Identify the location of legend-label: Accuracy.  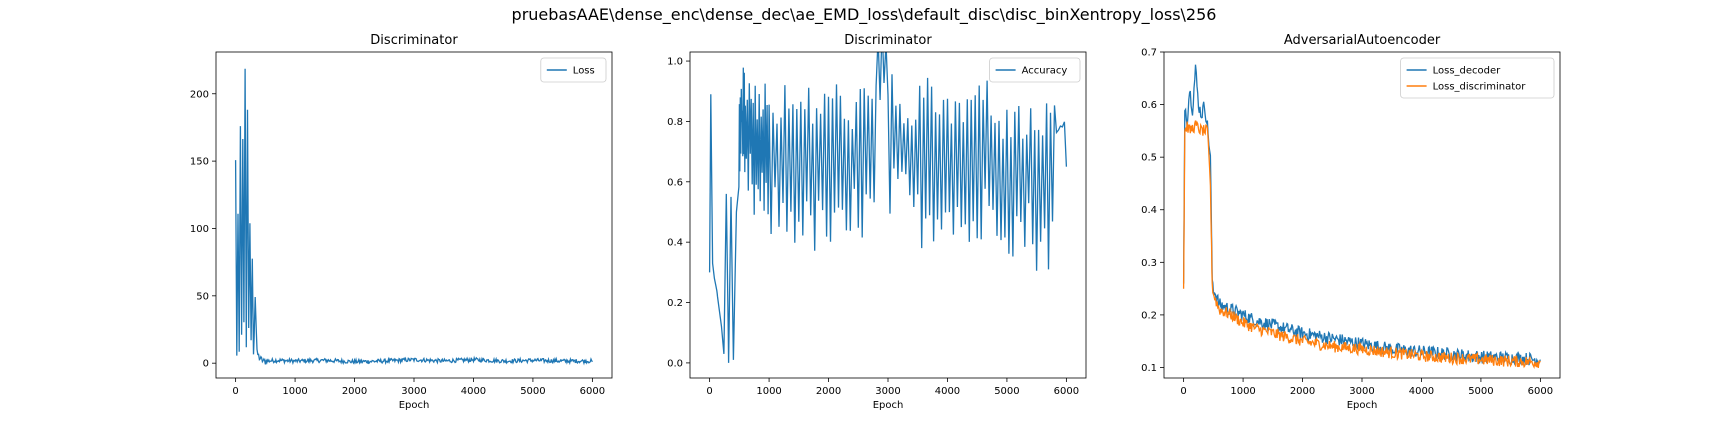
(1045, 71).